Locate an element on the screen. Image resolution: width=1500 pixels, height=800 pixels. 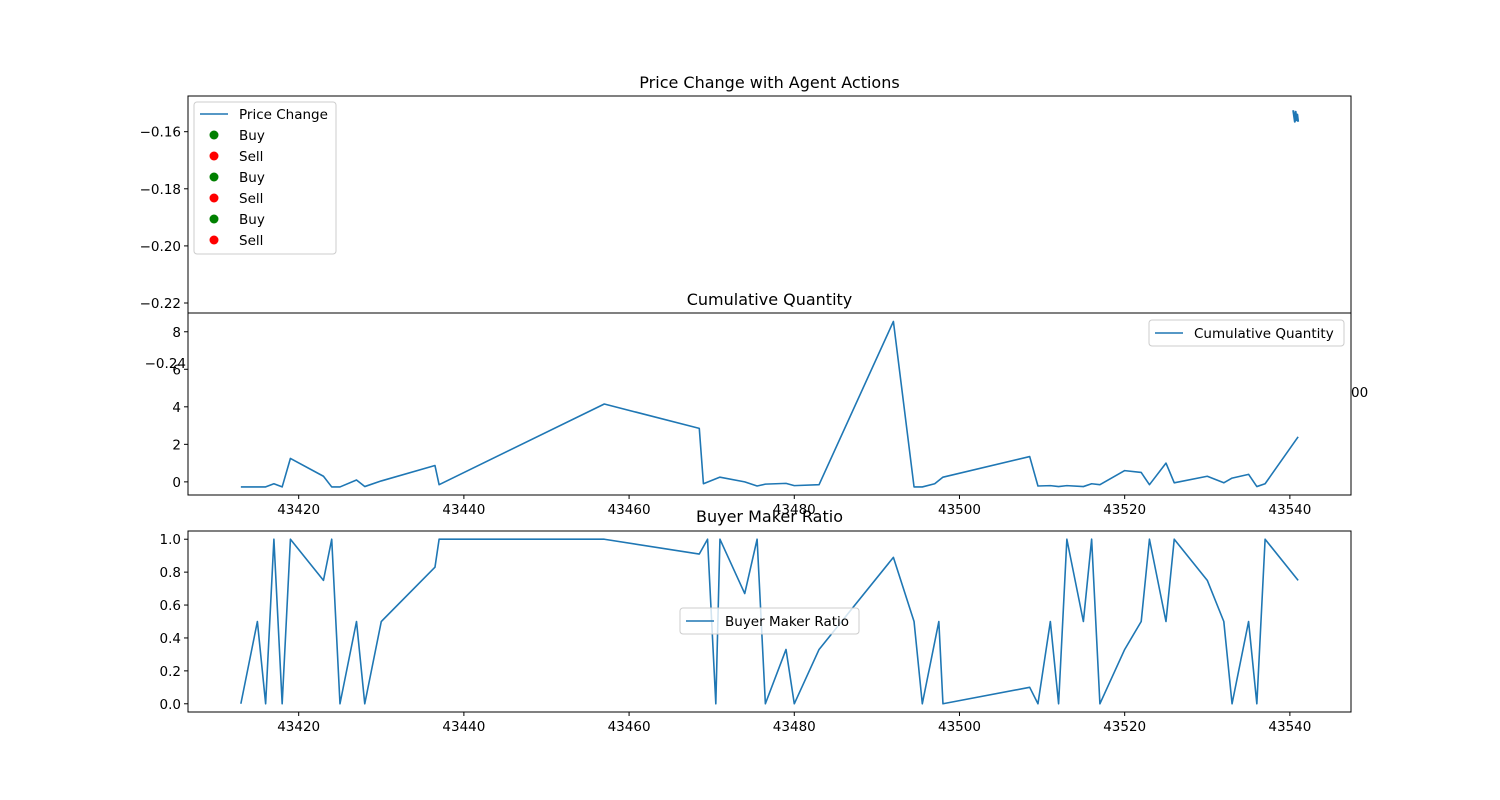
legend-label: Buyer Maker Ratio is located at coordinates (787, 622).